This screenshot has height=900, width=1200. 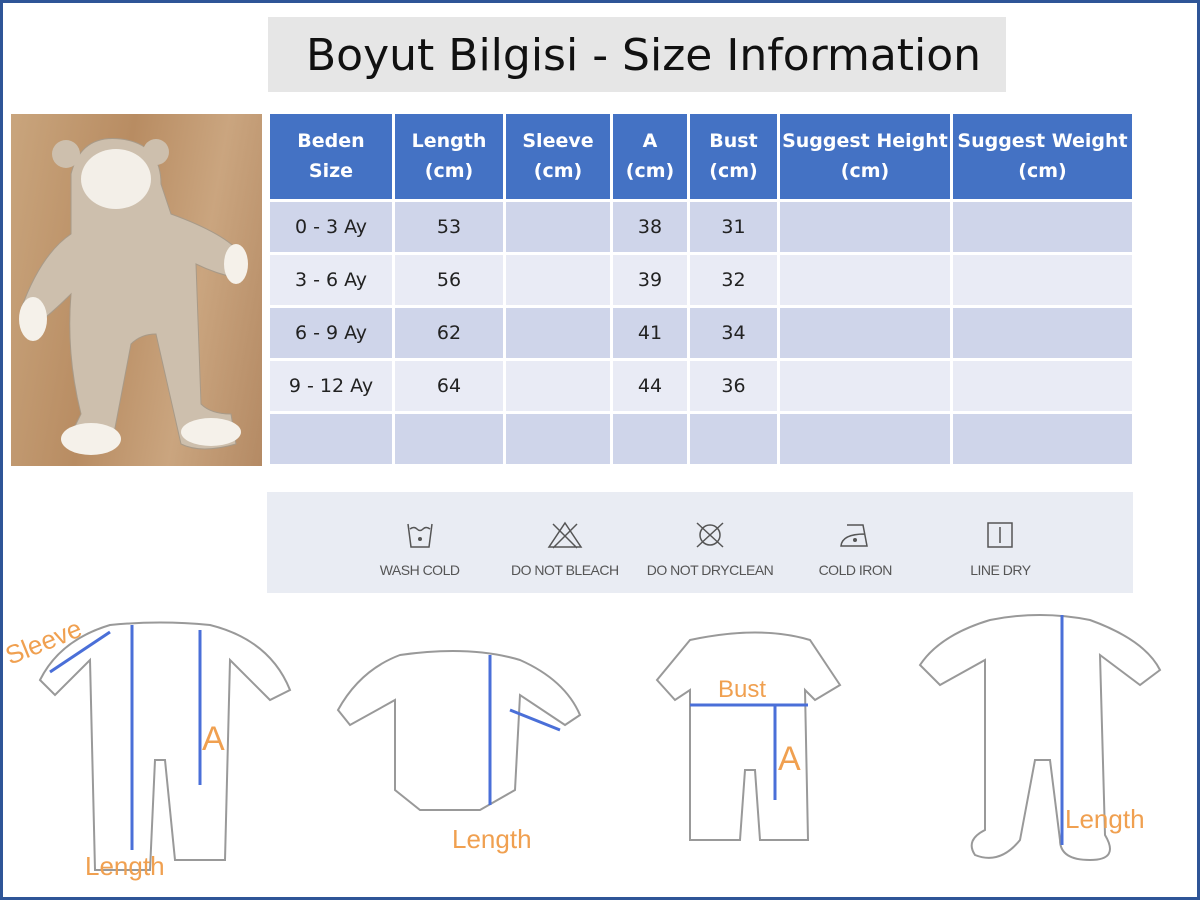 I want to click on romper-long-sleeve-outline, so click(x=165, y=746).